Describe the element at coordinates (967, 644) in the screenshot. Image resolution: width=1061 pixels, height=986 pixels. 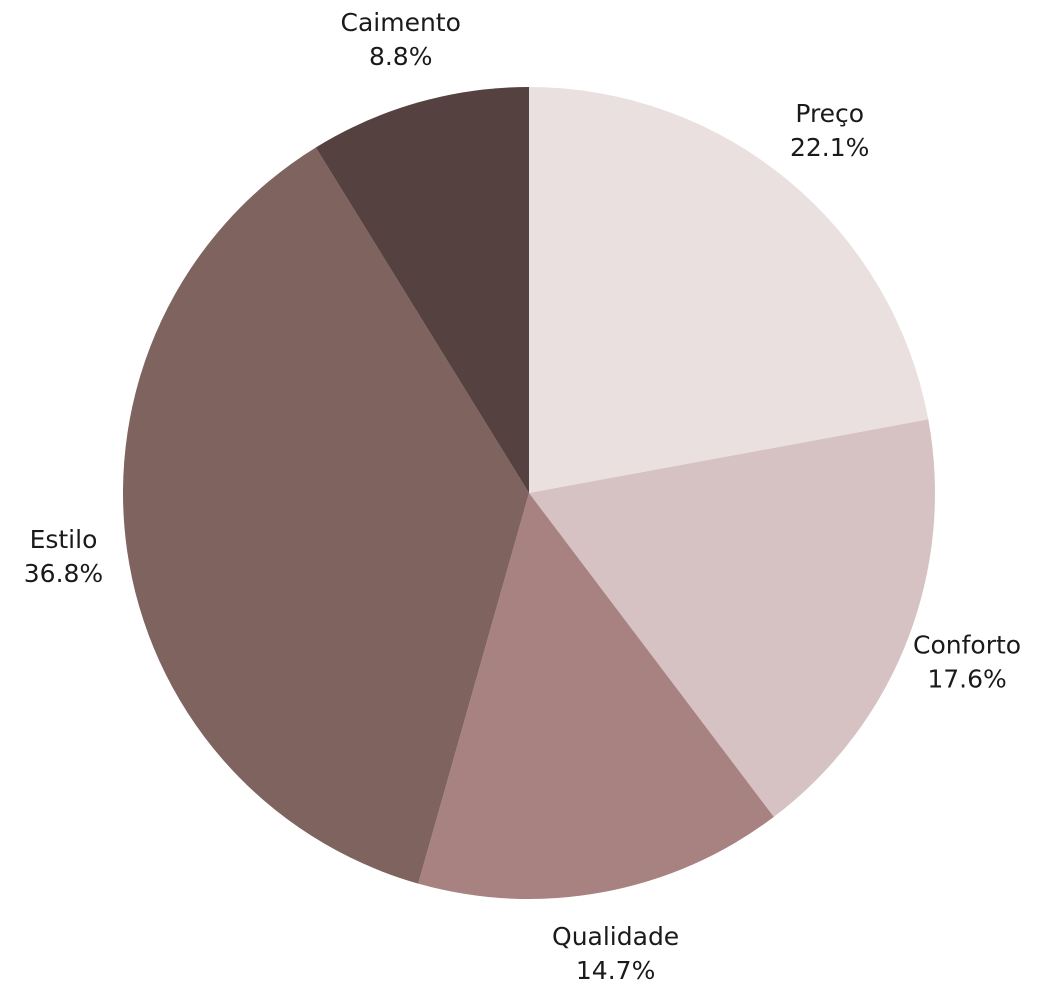
I see `slice-label-conforto: Conforto` at that location.